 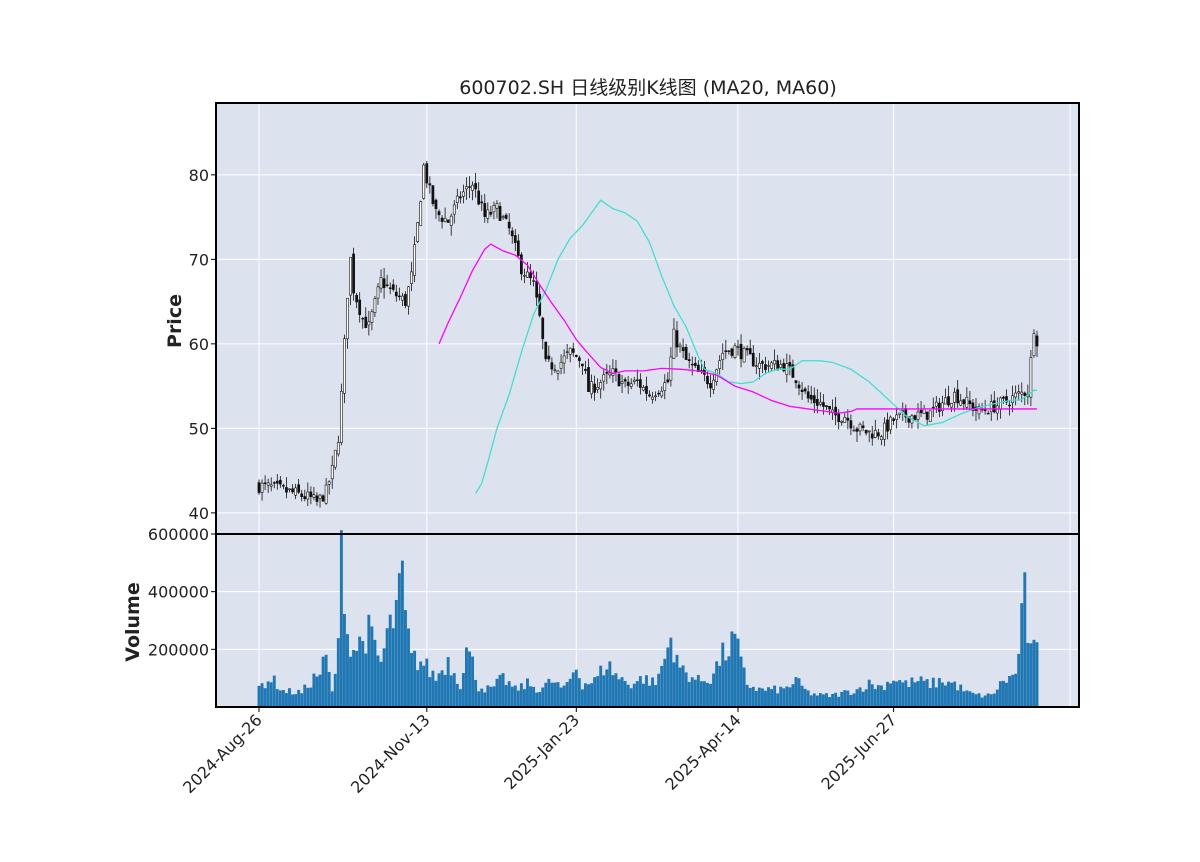 I want to click on volume-bars, so click(x=648, y=618).